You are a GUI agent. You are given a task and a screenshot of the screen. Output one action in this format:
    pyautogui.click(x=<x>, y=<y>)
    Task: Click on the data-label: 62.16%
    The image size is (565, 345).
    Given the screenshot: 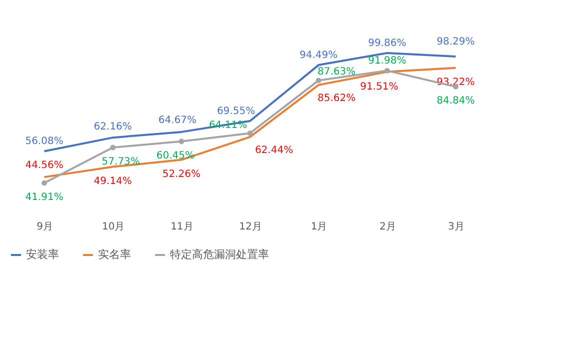 What is the action you would take?
    pyautogui.click(x=113, y=127)
    